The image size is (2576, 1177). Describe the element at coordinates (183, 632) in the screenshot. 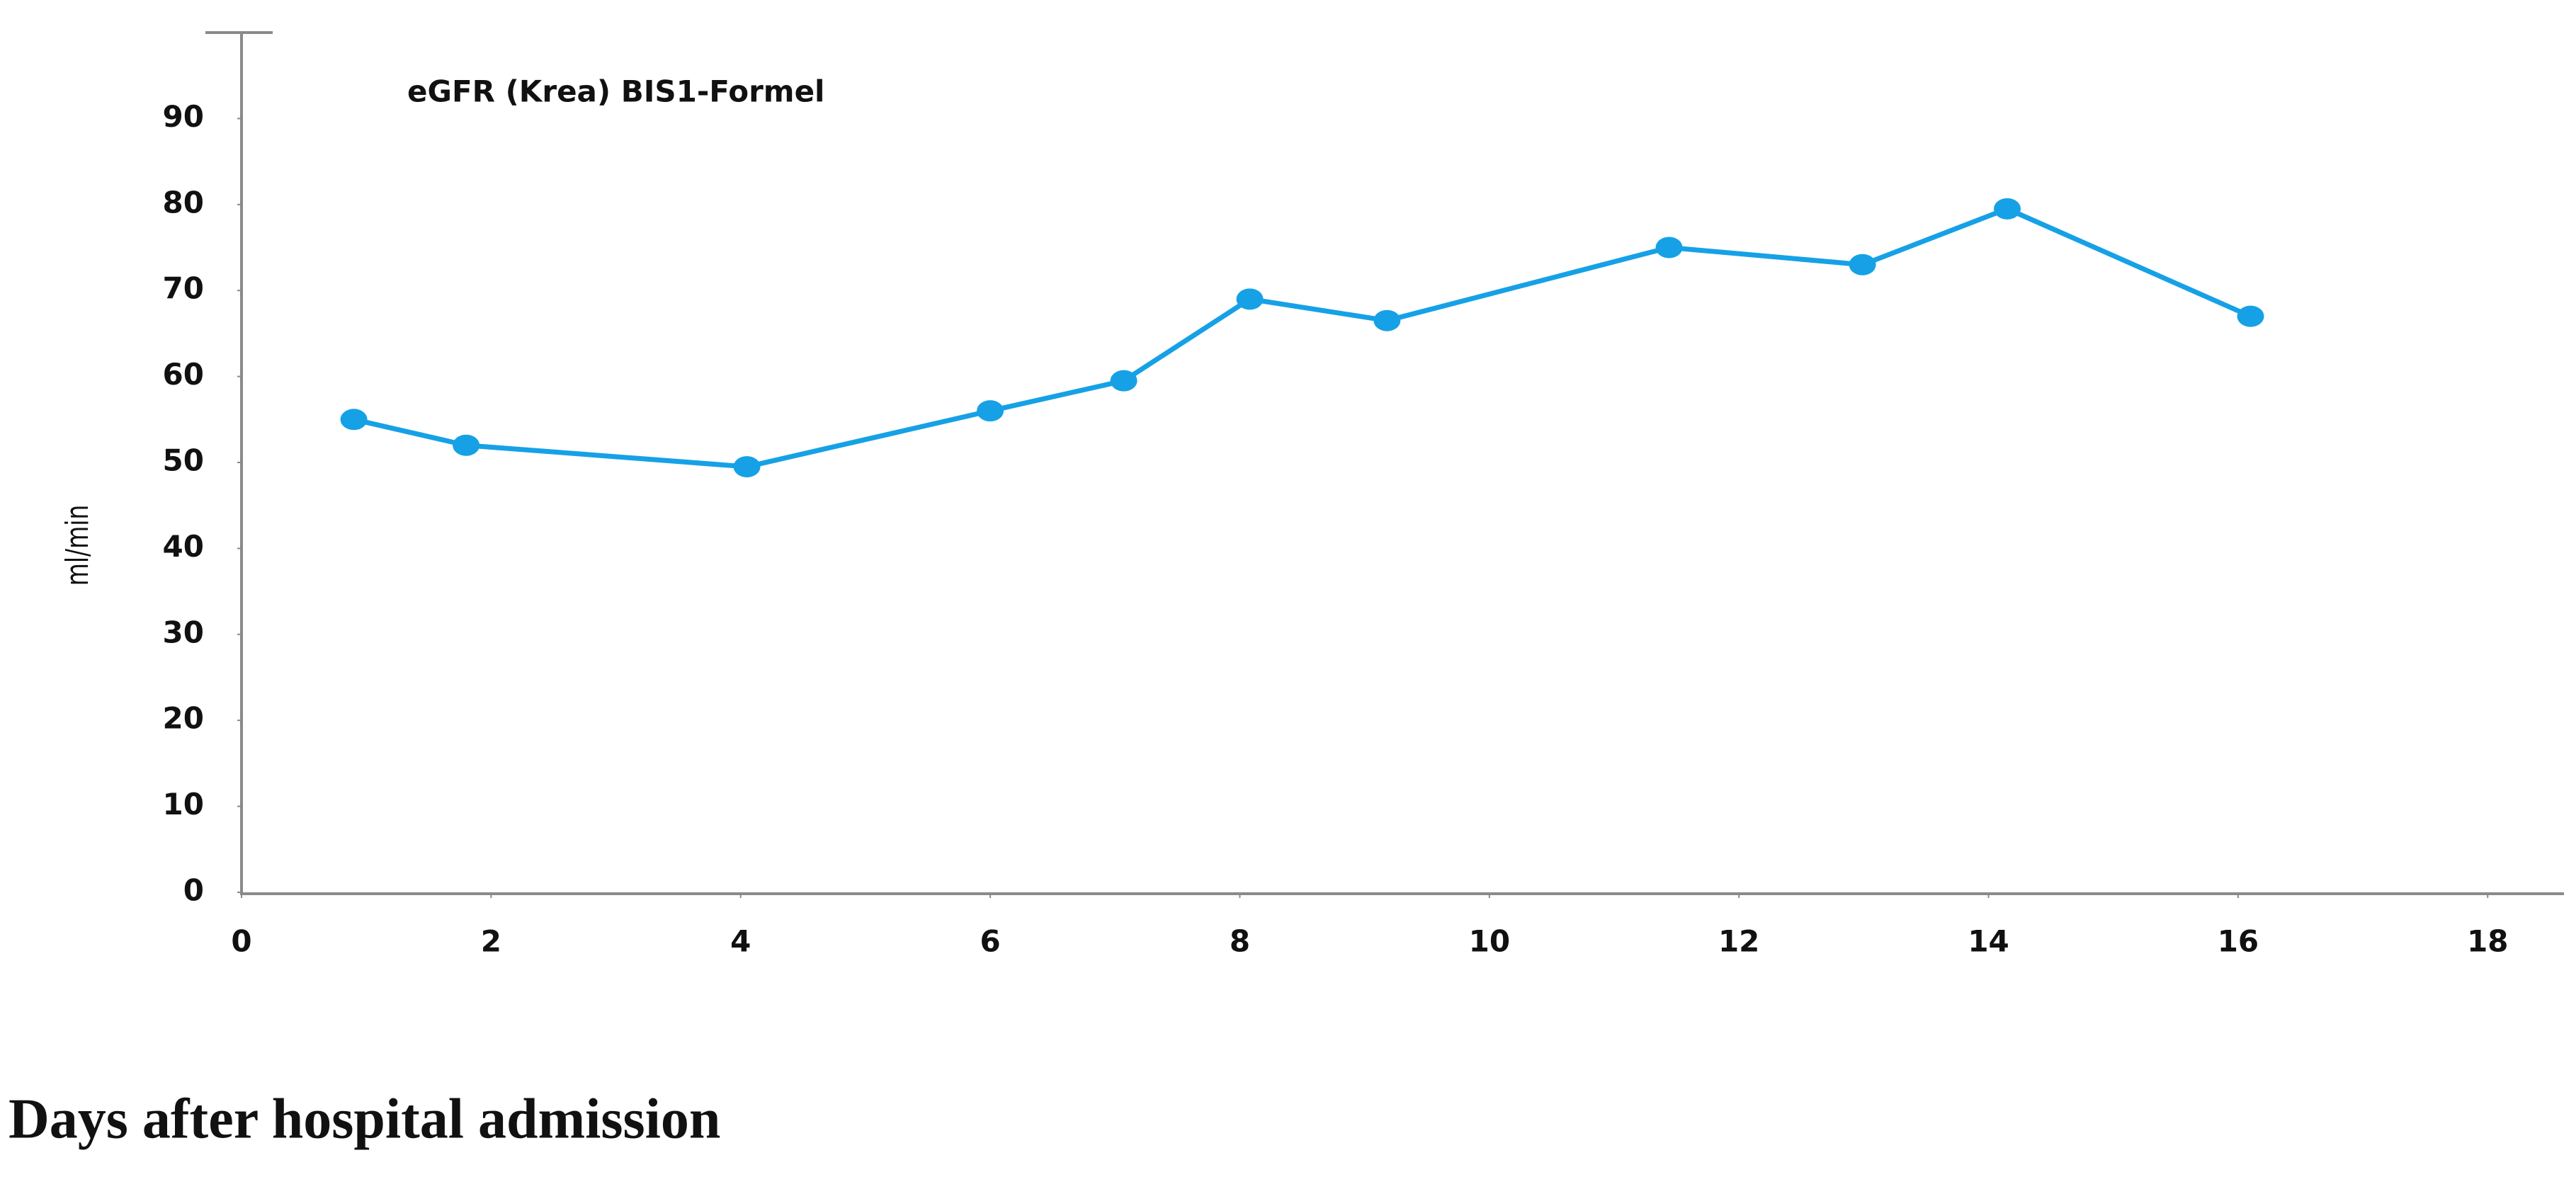

I see `y-tick-label: 30` at that location.